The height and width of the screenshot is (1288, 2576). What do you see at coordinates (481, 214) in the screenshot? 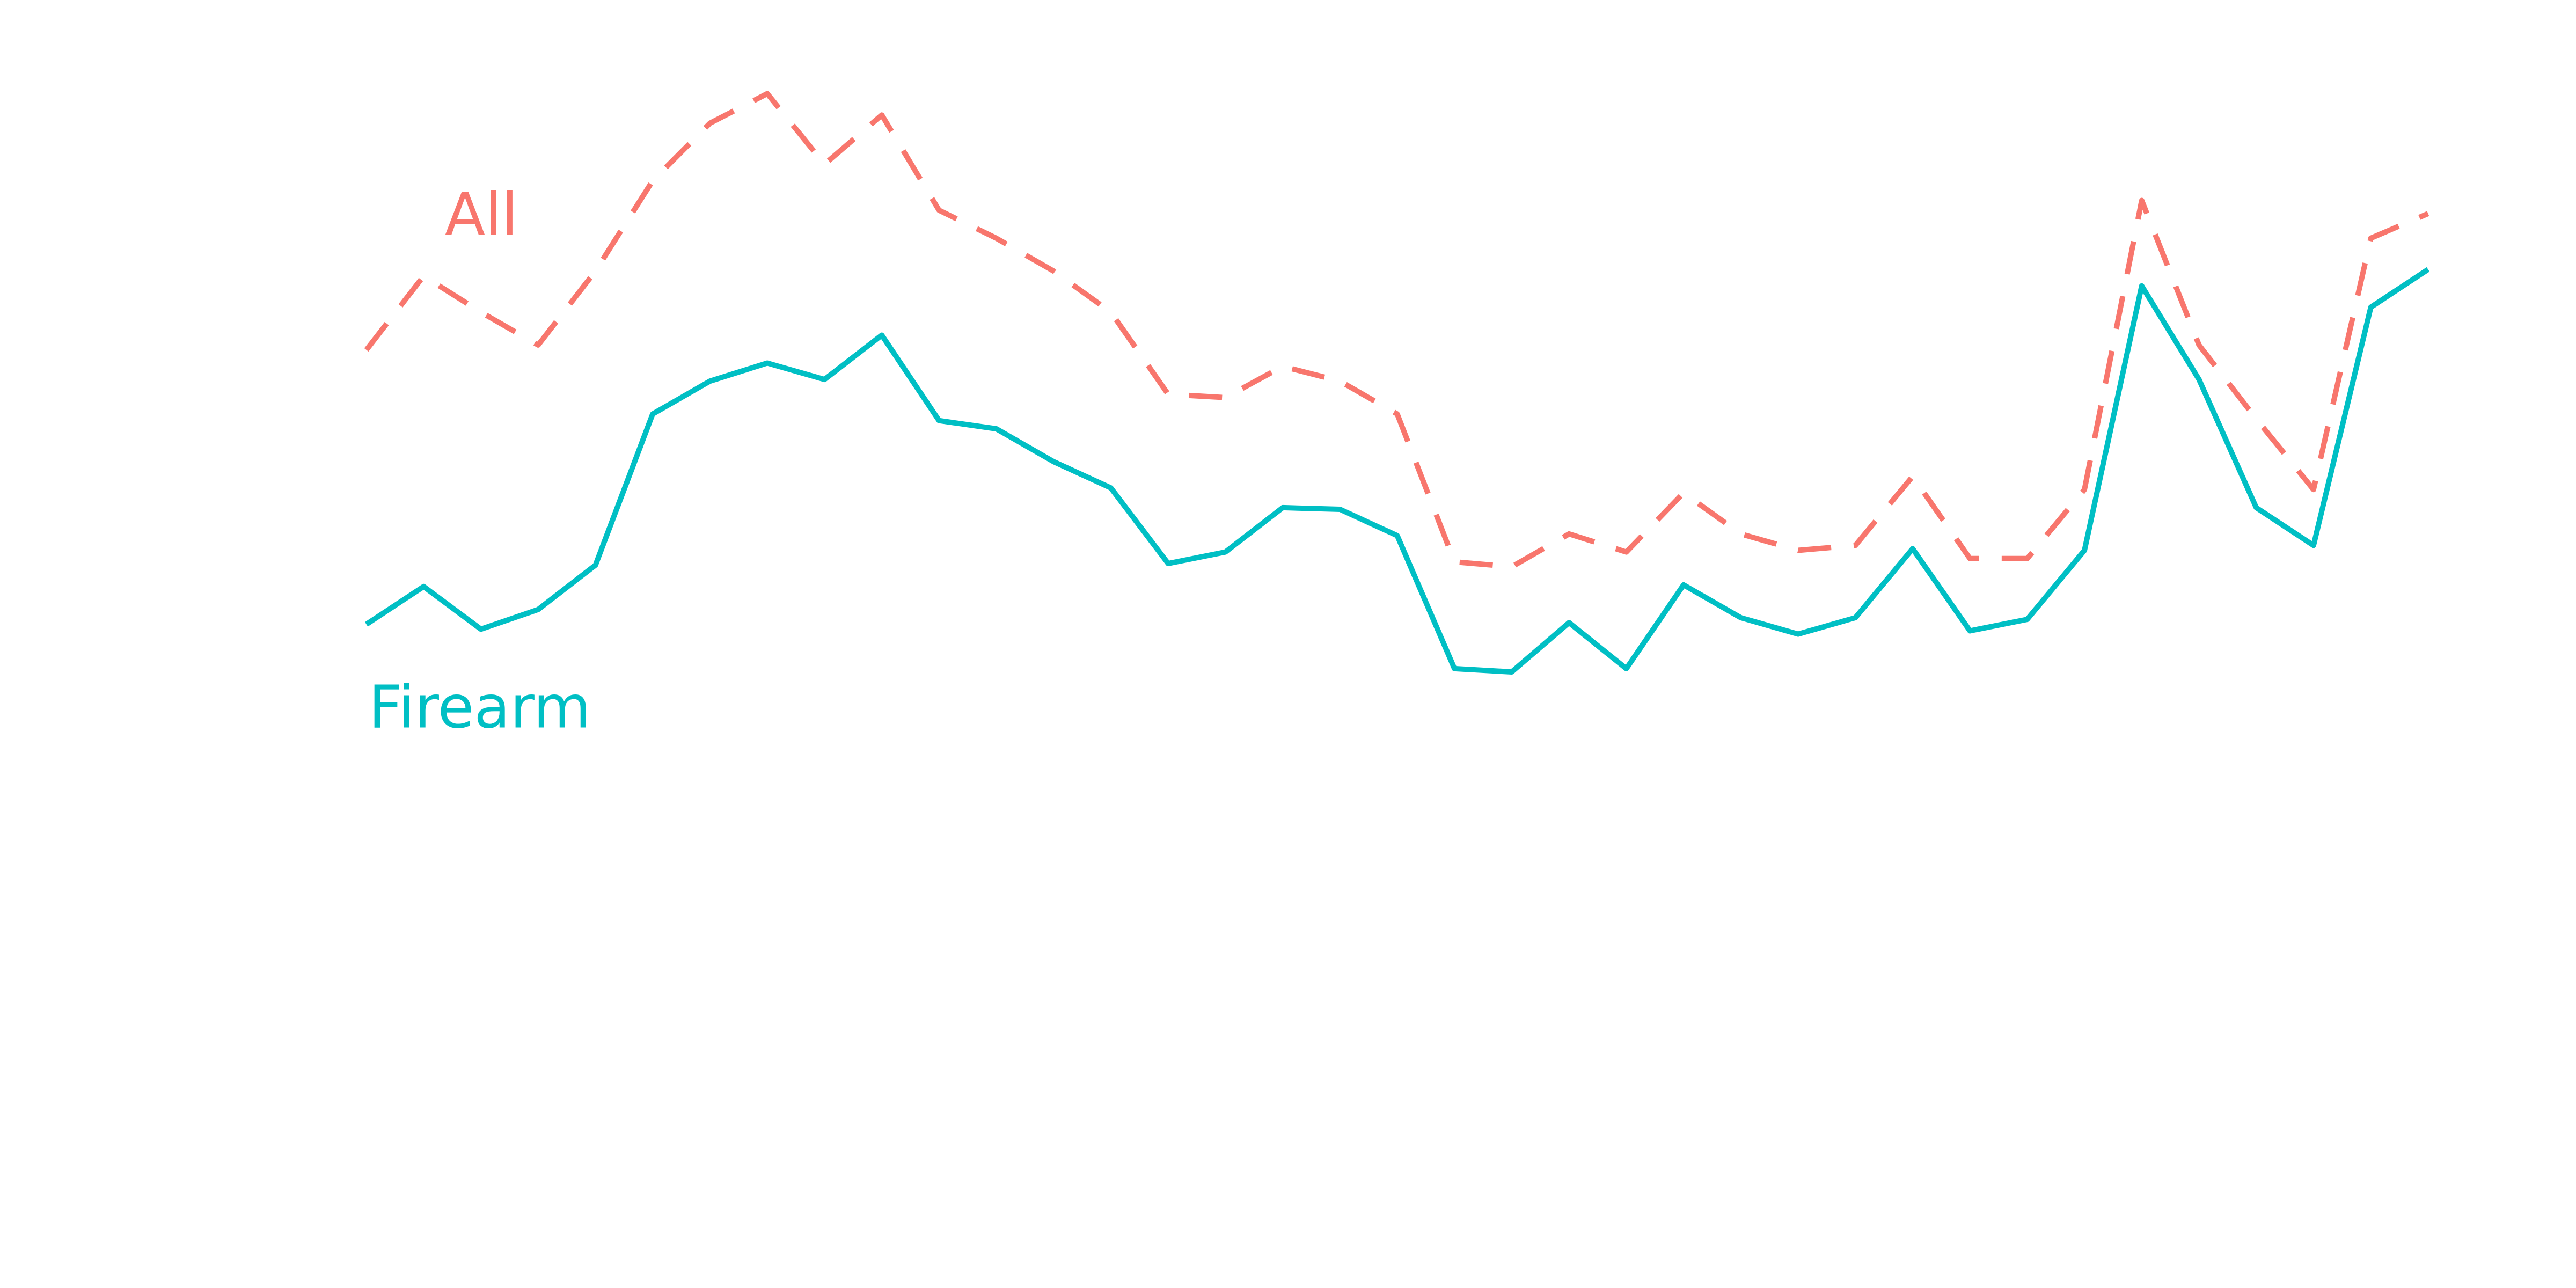
I see `series-label: All` at bounding box center [481, 214].